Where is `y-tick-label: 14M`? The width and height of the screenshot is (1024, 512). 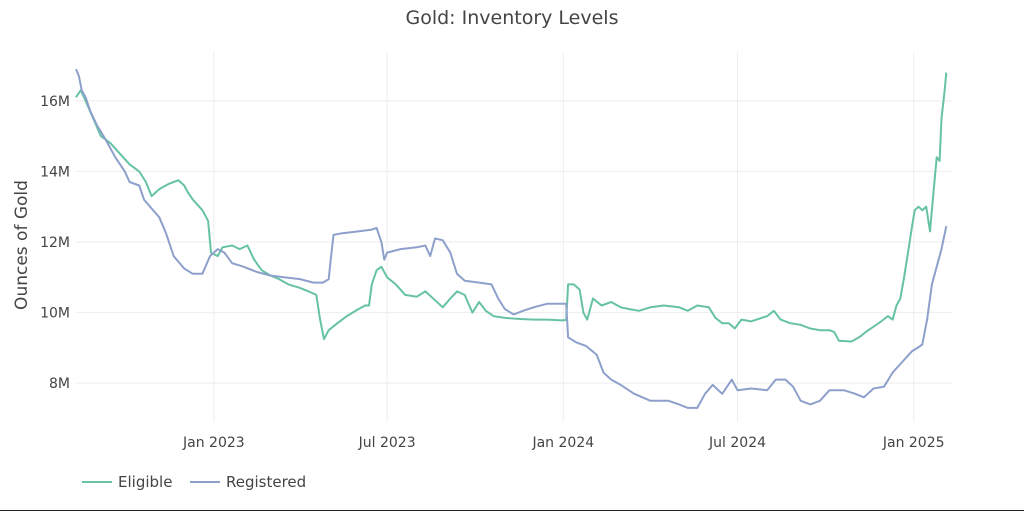 y-tick-label: 14M is located at coordinates (55, 172).